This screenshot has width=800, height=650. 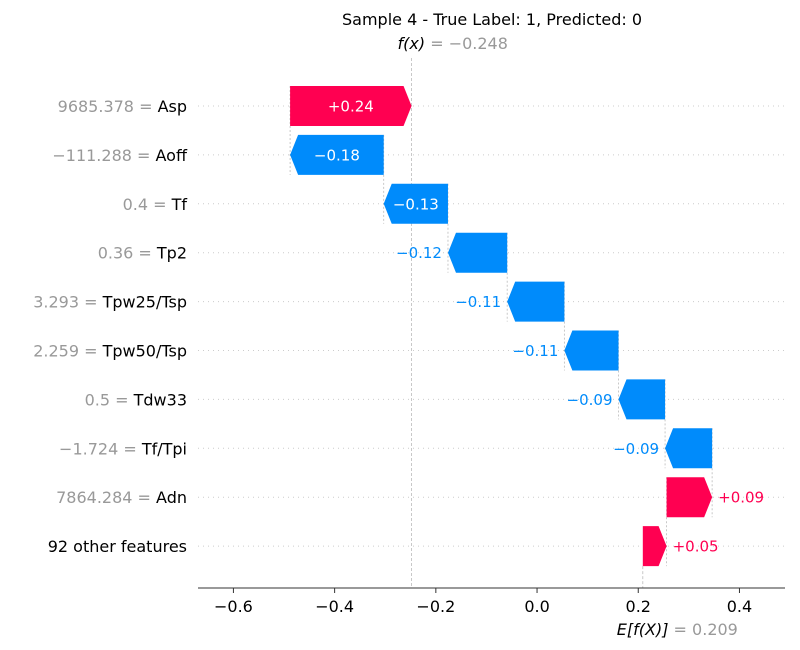 What do you see at coordinates (739, 606) in the screenshot?
I see `x-tick-label: 0.4` at bounding box center [739, 606].